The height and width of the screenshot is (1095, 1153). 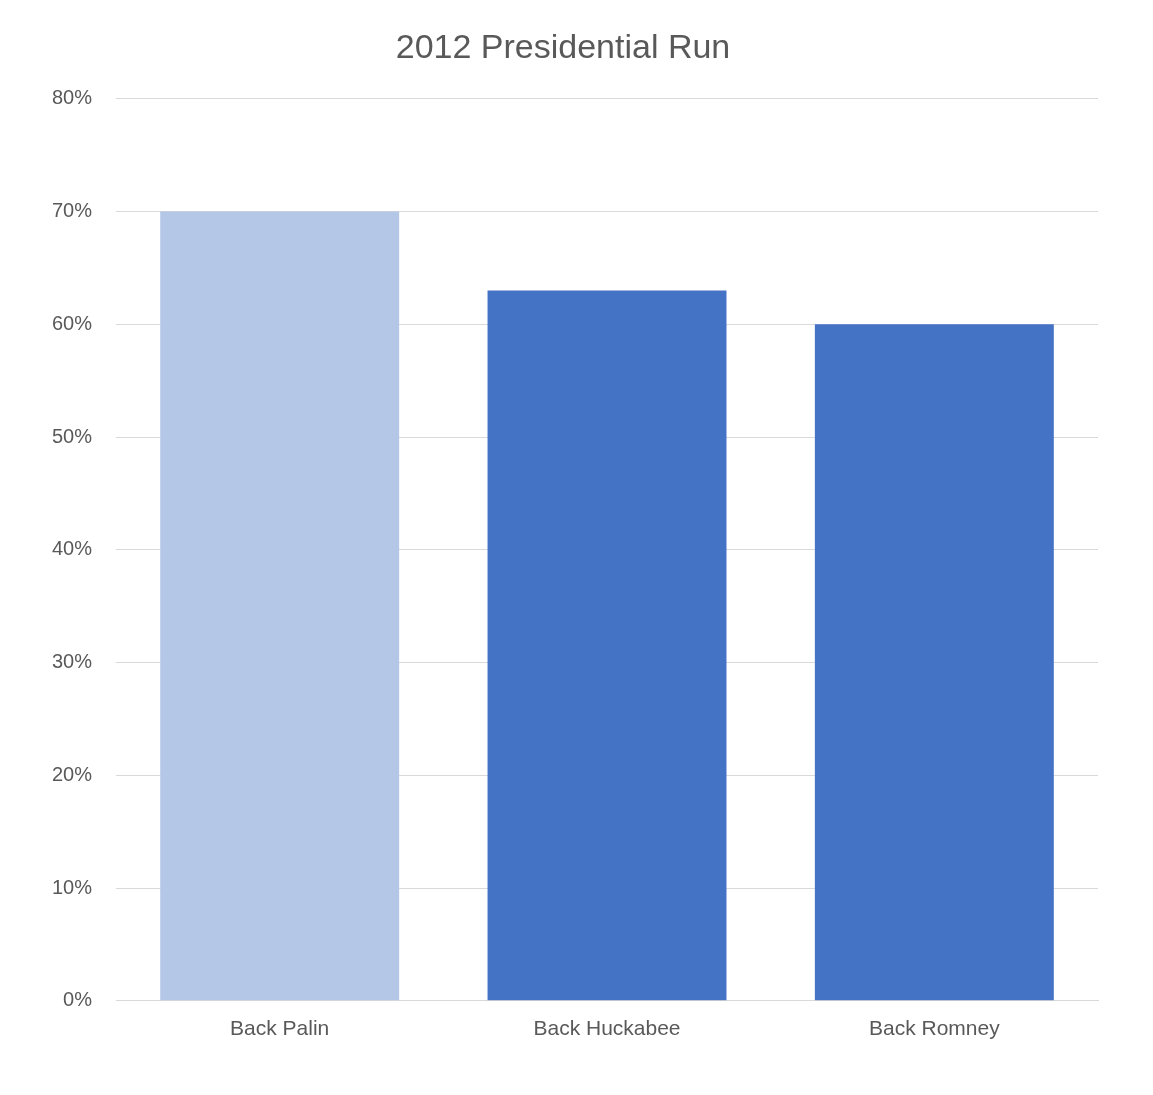 What do you see at coordinates (72, 210) in the screenshot?
I see `y-tick-label: 70%` at bounding box center [72, 210].